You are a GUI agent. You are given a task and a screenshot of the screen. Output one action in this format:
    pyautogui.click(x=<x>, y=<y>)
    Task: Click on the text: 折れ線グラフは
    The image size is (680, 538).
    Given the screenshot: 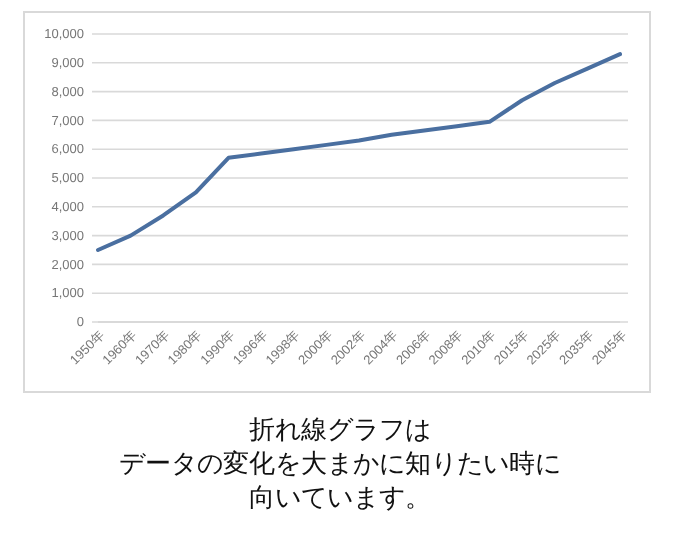 What is the action you would take?
    pyautogui.click(x=340, y=431)
    